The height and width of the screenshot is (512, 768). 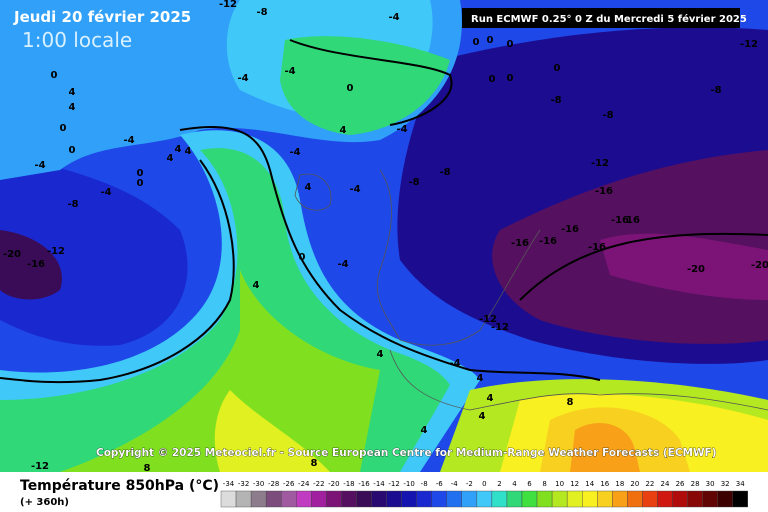 I want to click on colorbar-tick-label: -20, so click(x=333, y=484).